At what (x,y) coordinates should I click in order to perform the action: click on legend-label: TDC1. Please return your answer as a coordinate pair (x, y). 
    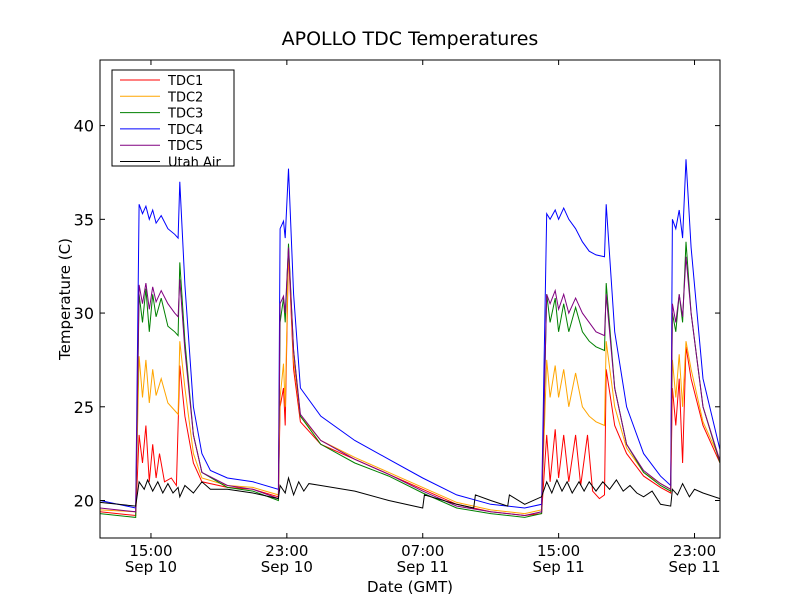
    Looking at the image, I should click on (185, 81).